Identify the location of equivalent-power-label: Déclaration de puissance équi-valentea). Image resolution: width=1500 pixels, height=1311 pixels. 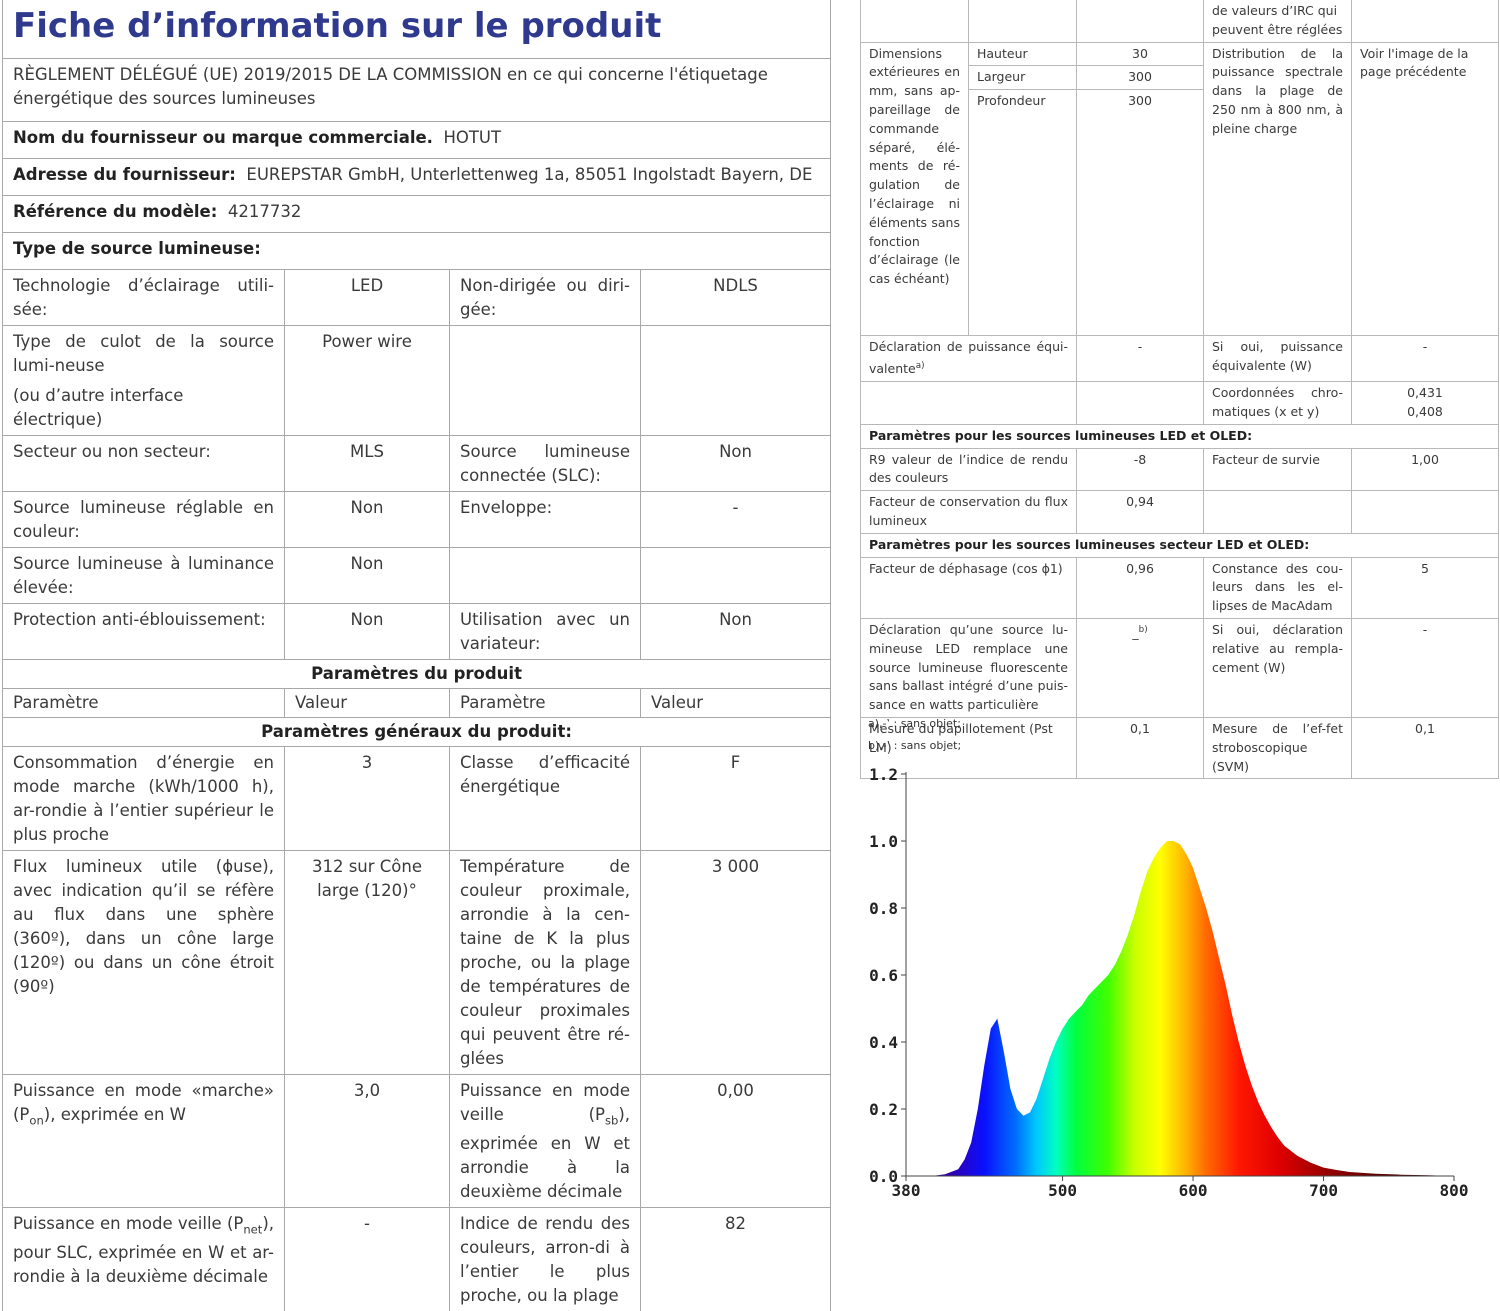
(968, 359).